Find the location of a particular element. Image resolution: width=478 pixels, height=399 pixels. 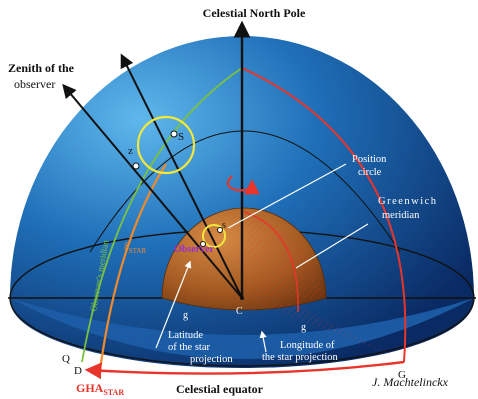

label-S: S is located at coordinates (181, 137).